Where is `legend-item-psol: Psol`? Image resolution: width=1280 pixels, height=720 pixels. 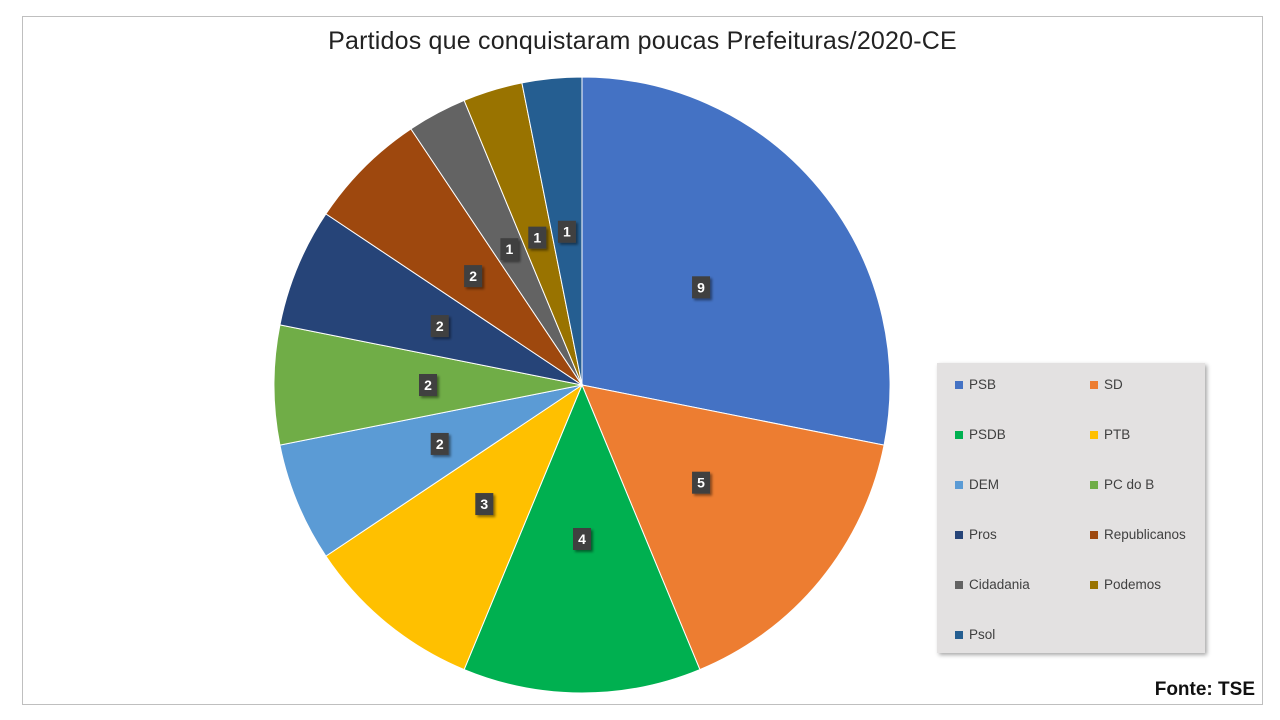
legend-item-psol: Psol is located at coordinates (975, 634).